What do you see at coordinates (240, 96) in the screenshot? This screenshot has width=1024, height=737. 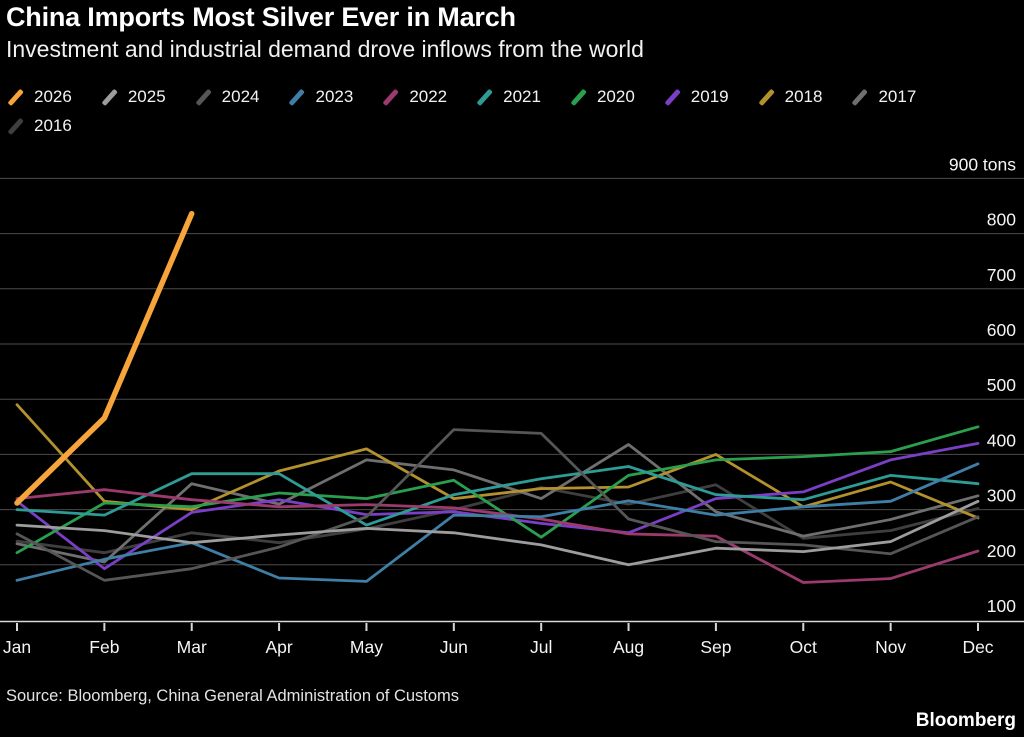 I see `legend-label: 2024` at bounding box center [240, 96].